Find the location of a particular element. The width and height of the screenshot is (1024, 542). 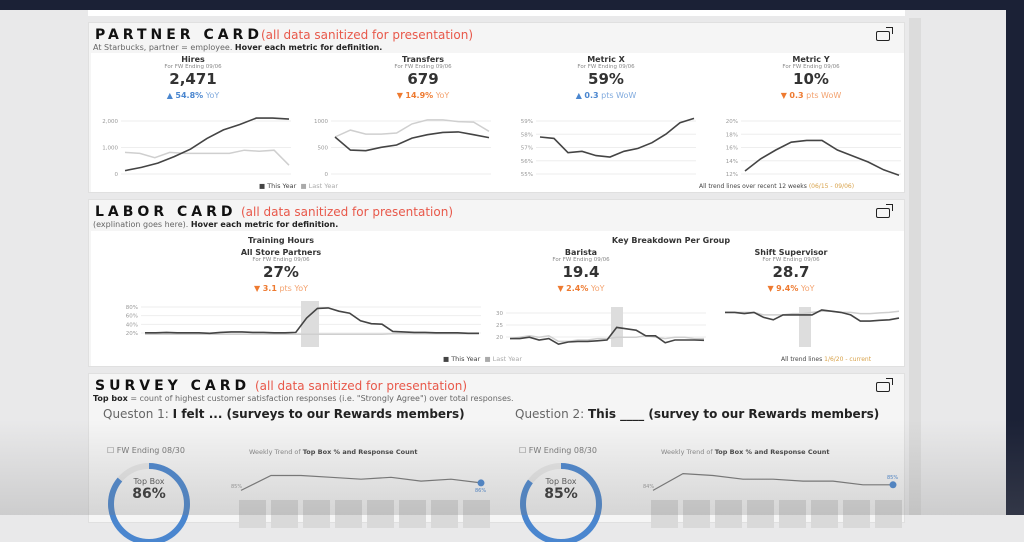

metric-value: 27% is located at coordinates (281, 272).